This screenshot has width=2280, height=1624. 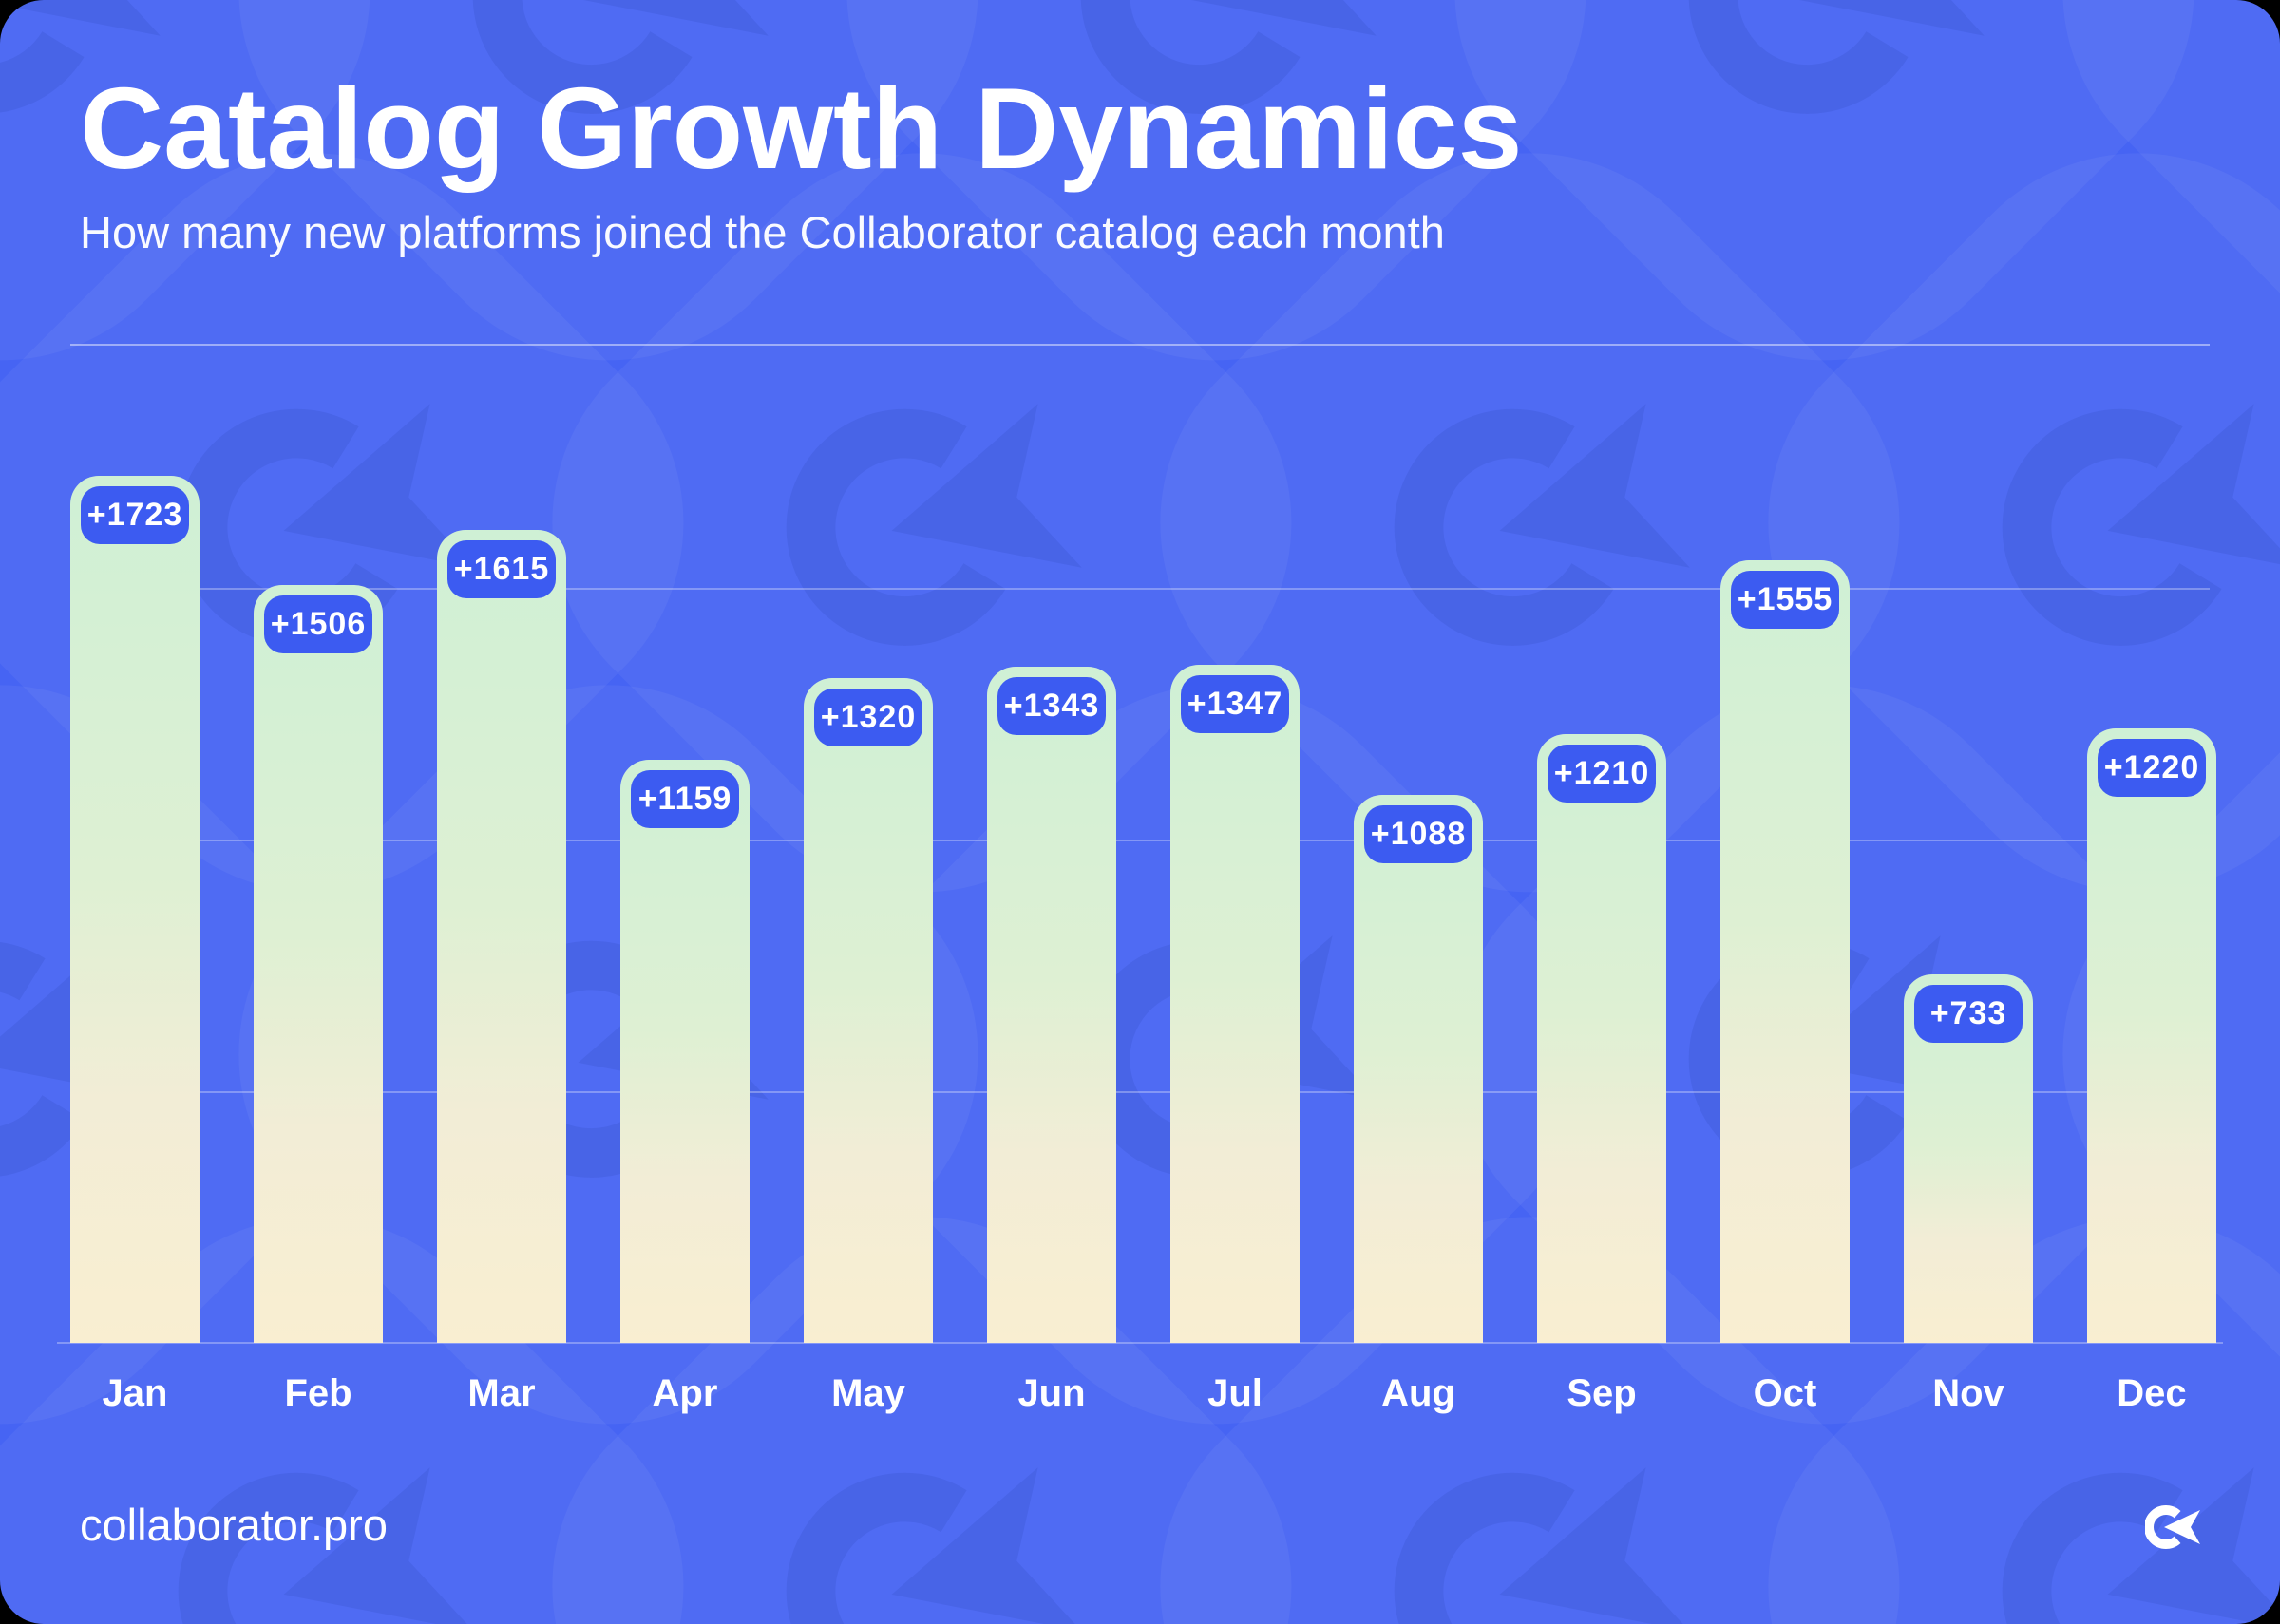 What do you see at coordinates (501, 569) in the screenshot?
I see `bar-value-badge-mar: +1615` at bounding box center [501, 569].